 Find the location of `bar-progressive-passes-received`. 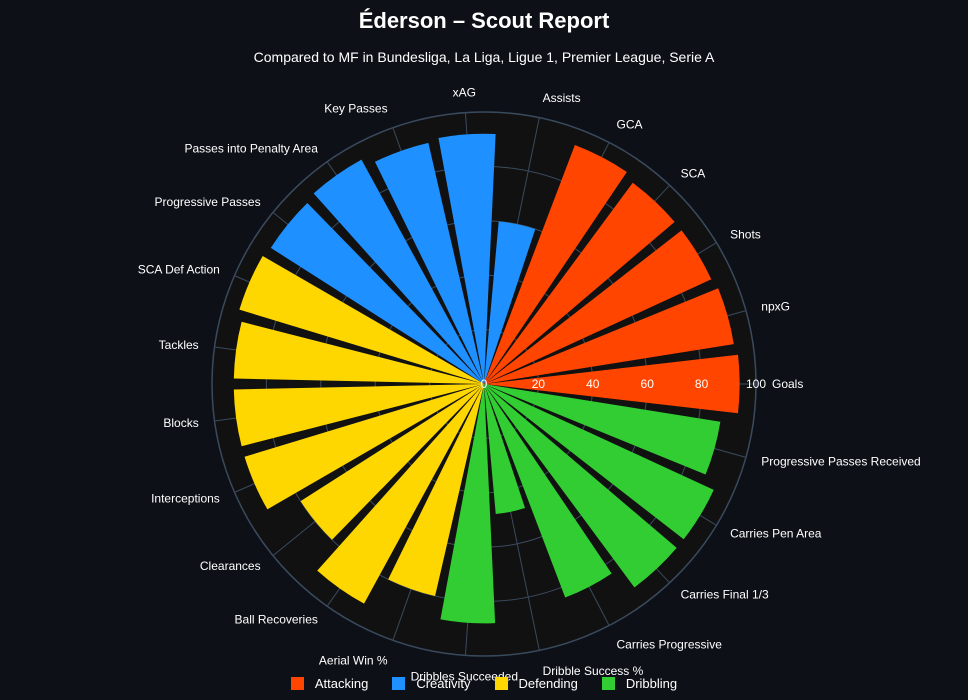

bar-progressive-passes-received is located at coordinates (602, 429).